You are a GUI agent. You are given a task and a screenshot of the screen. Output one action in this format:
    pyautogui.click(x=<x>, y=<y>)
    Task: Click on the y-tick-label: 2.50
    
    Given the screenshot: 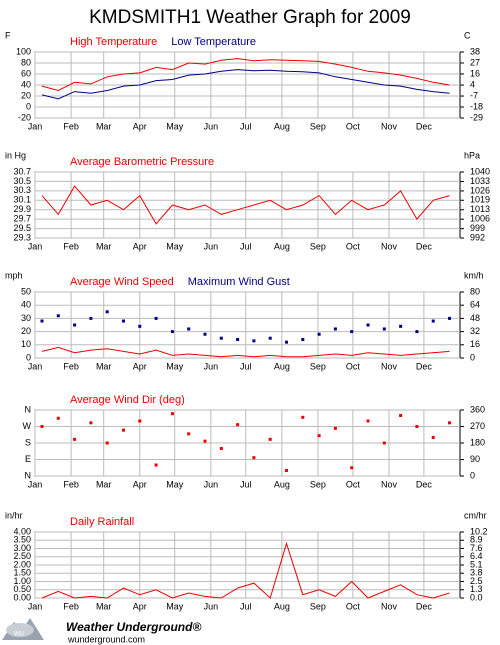 What is the action you would take?
    pyautogui.click(x=22, y=556)
    